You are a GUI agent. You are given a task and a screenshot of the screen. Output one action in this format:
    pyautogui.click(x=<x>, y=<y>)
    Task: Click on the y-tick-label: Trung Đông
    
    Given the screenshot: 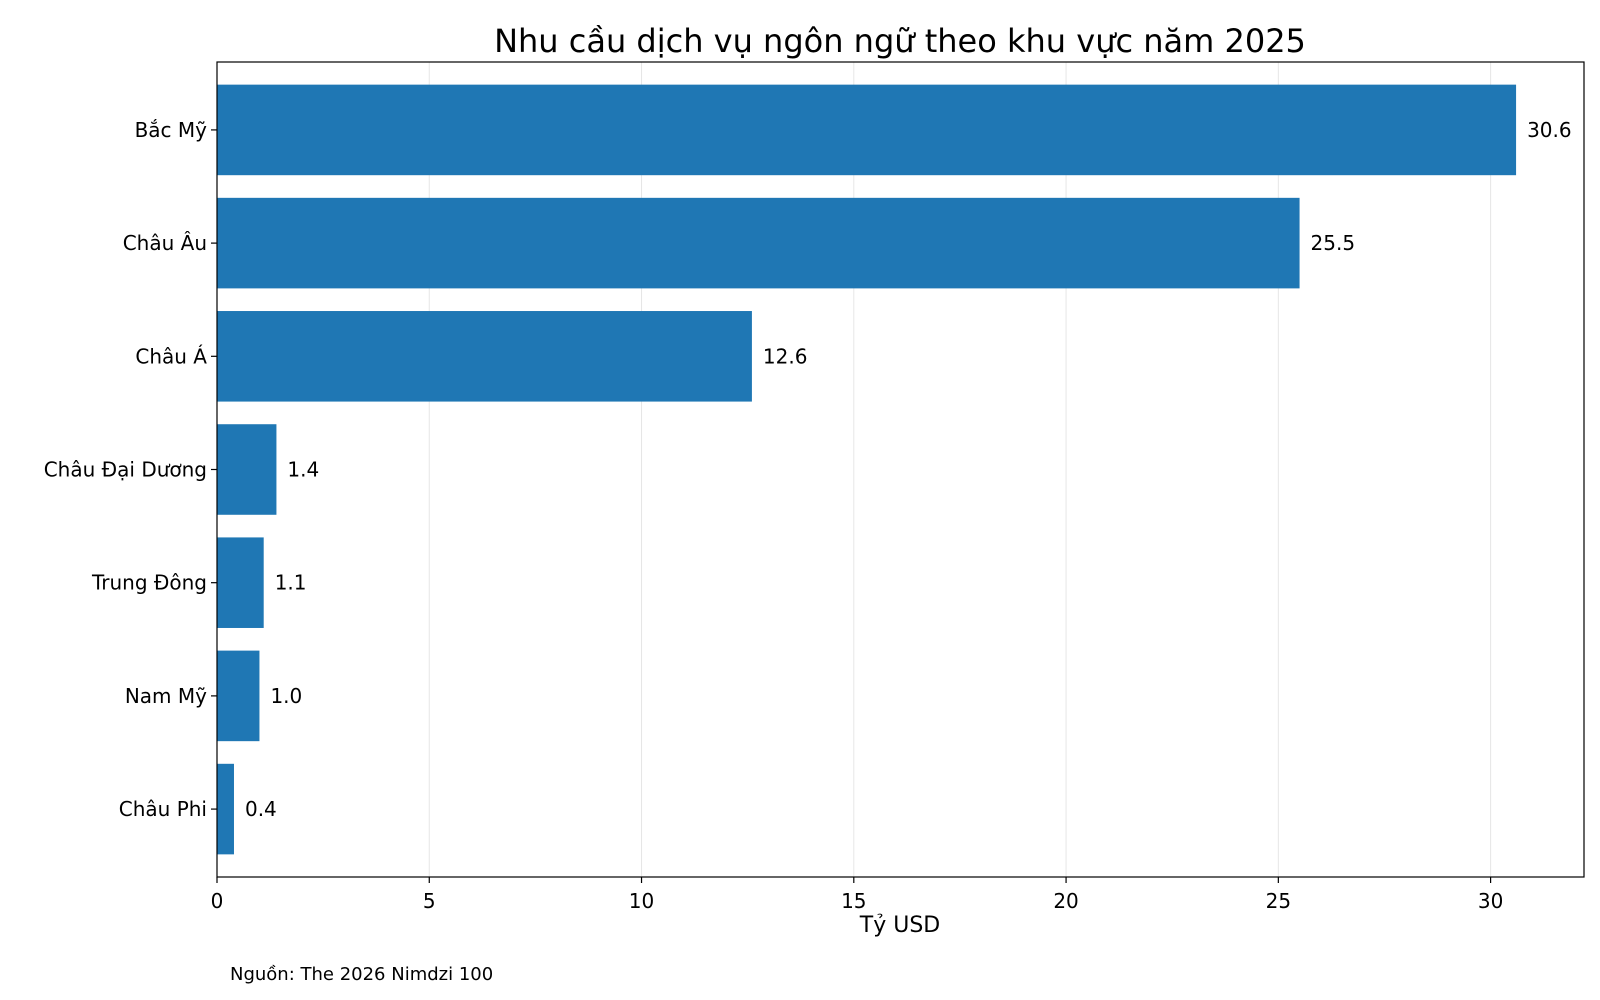 What is the action you would take?
    pyautogui.click(x=149, y=583)
    